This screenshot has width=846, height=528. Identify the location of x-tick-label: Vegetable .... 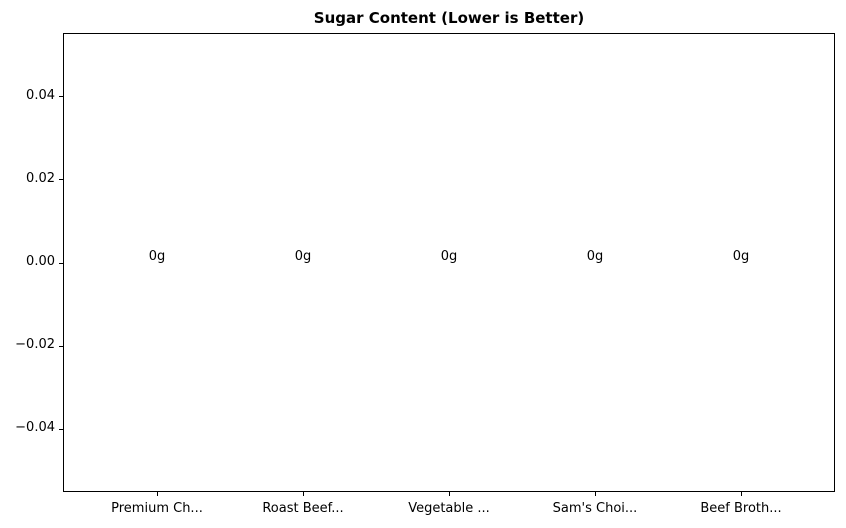
(449, 508).